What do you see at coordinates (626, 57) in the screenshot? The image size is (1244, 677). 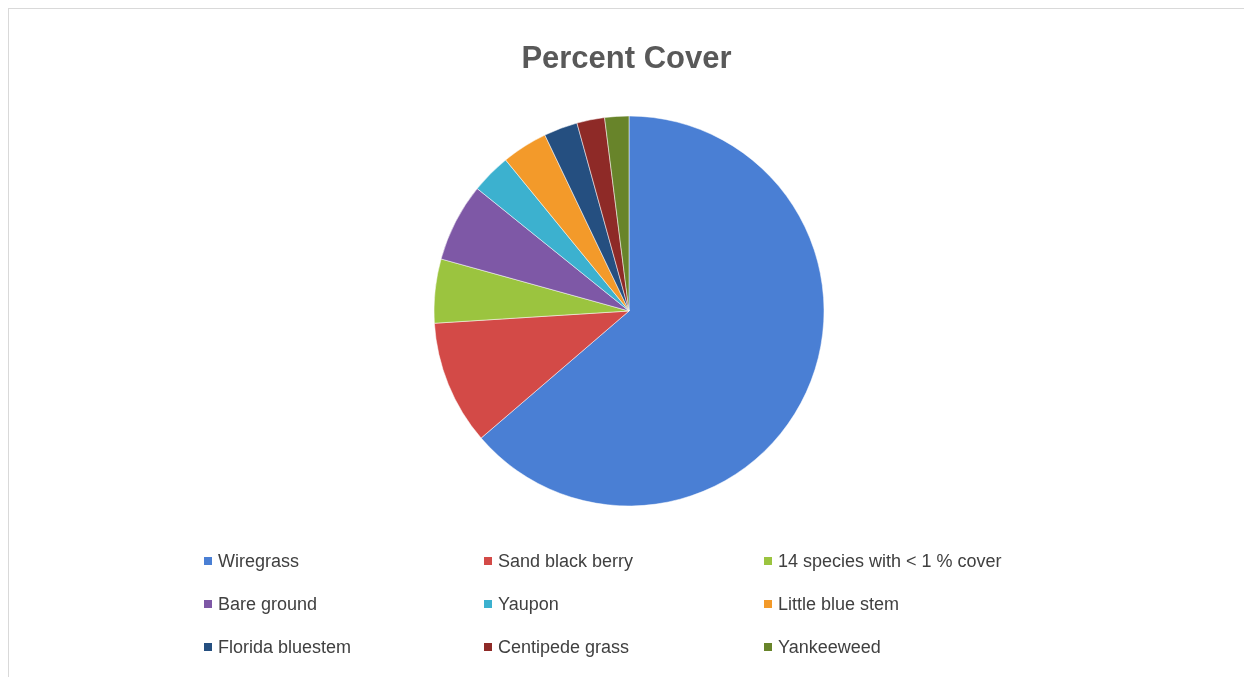 I see `chart-title: Percent Cover` at bounding box center [626, 57].